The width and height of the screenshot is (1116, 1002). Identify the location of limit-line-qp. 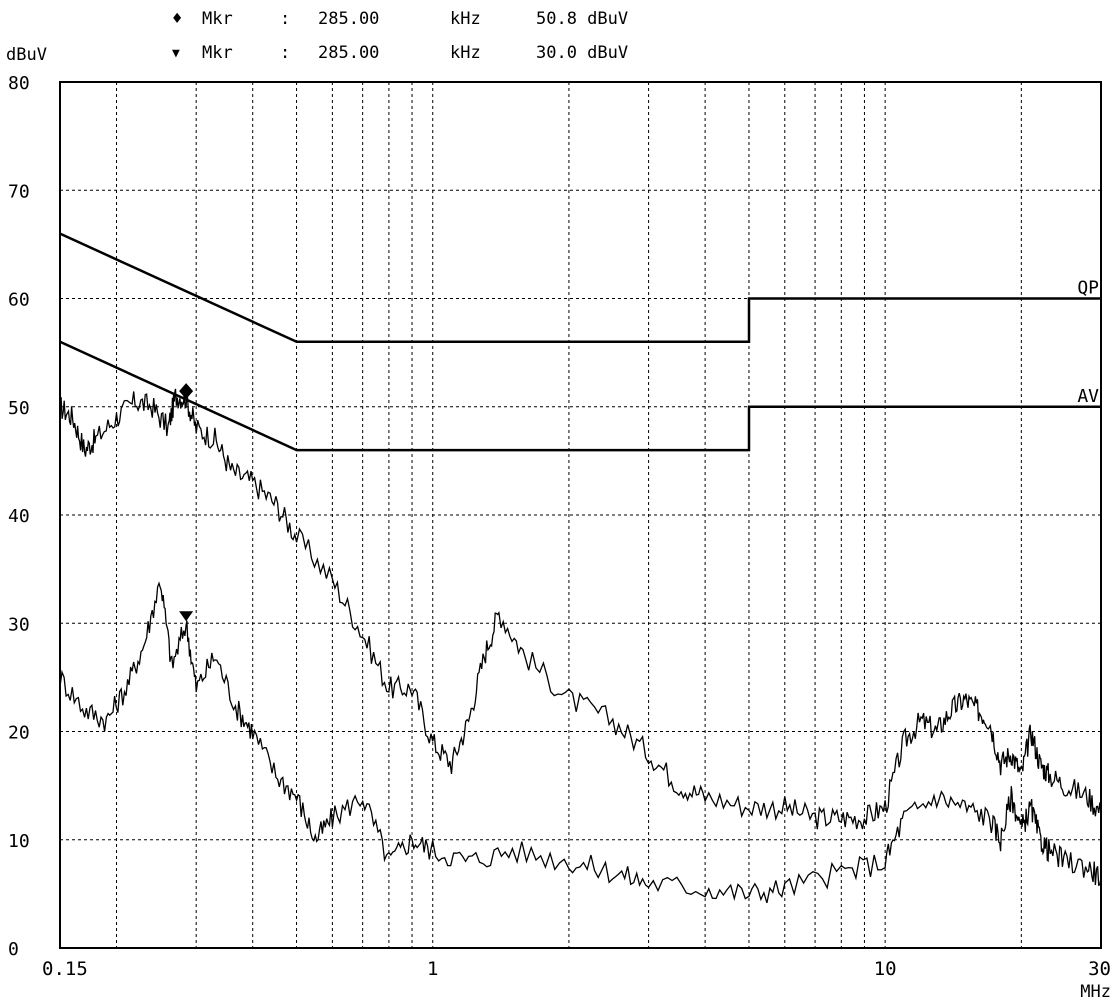
(580, 288).